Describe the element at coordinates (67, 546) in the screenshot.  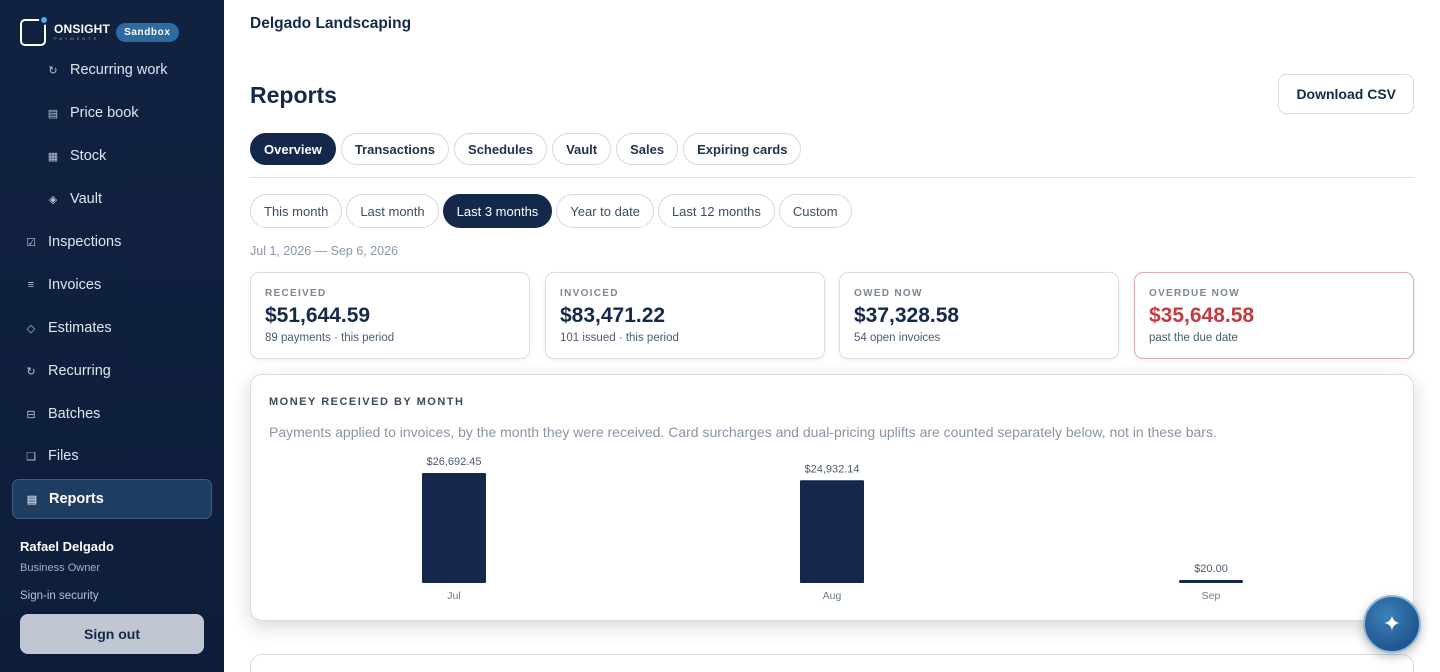
I see `user-name: Rafael Delgado` at that location.